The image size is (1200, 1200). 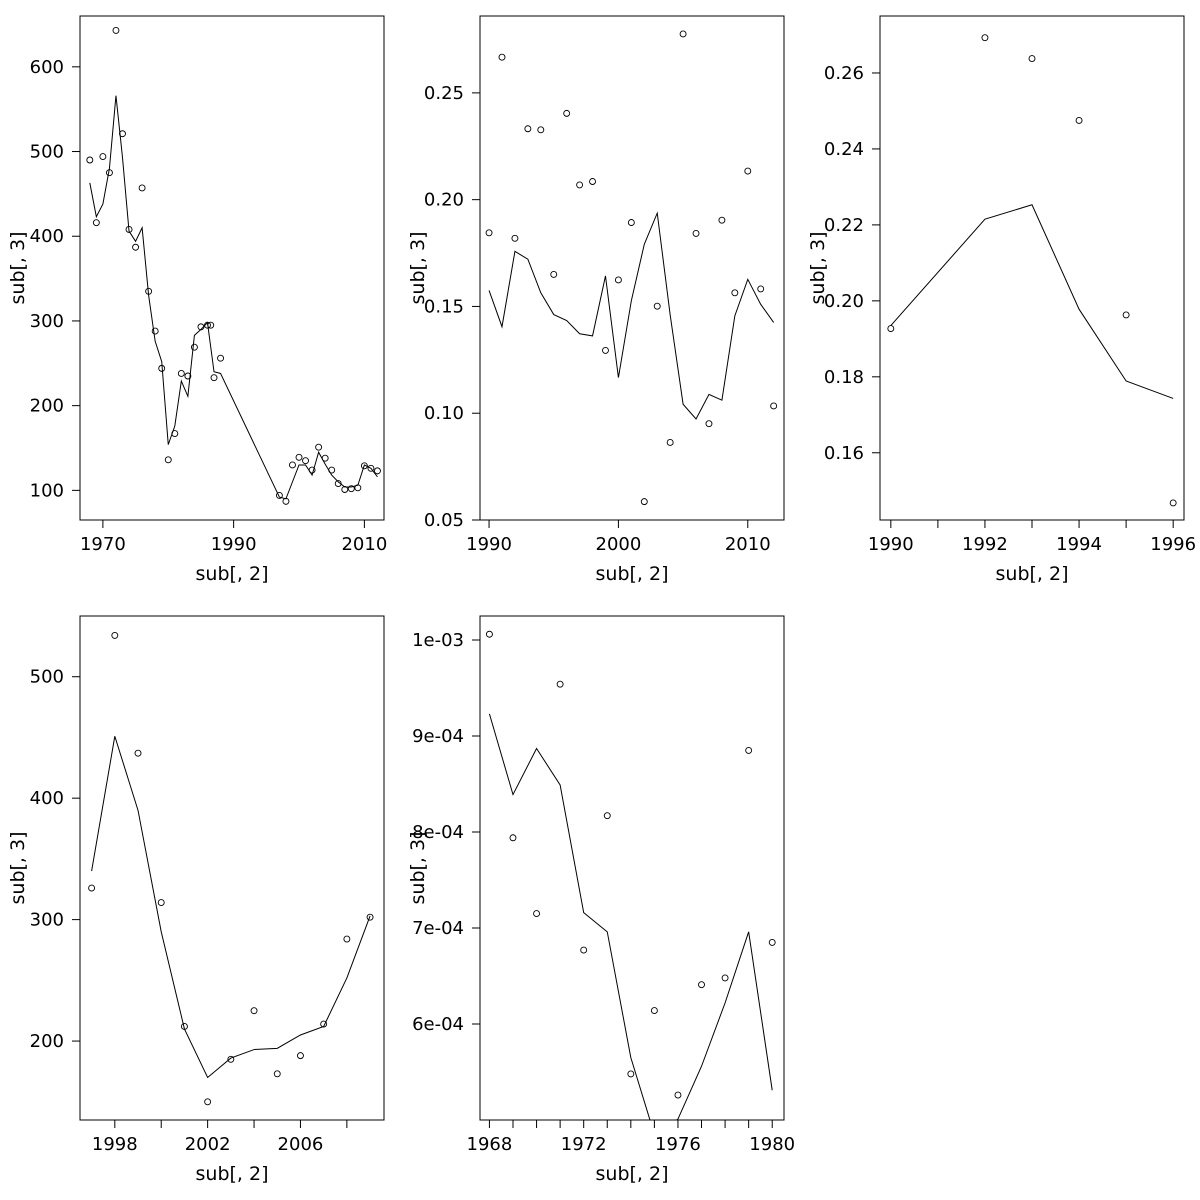 I want to click on y-tick-label: 0.10, so click(x=444, y=413).